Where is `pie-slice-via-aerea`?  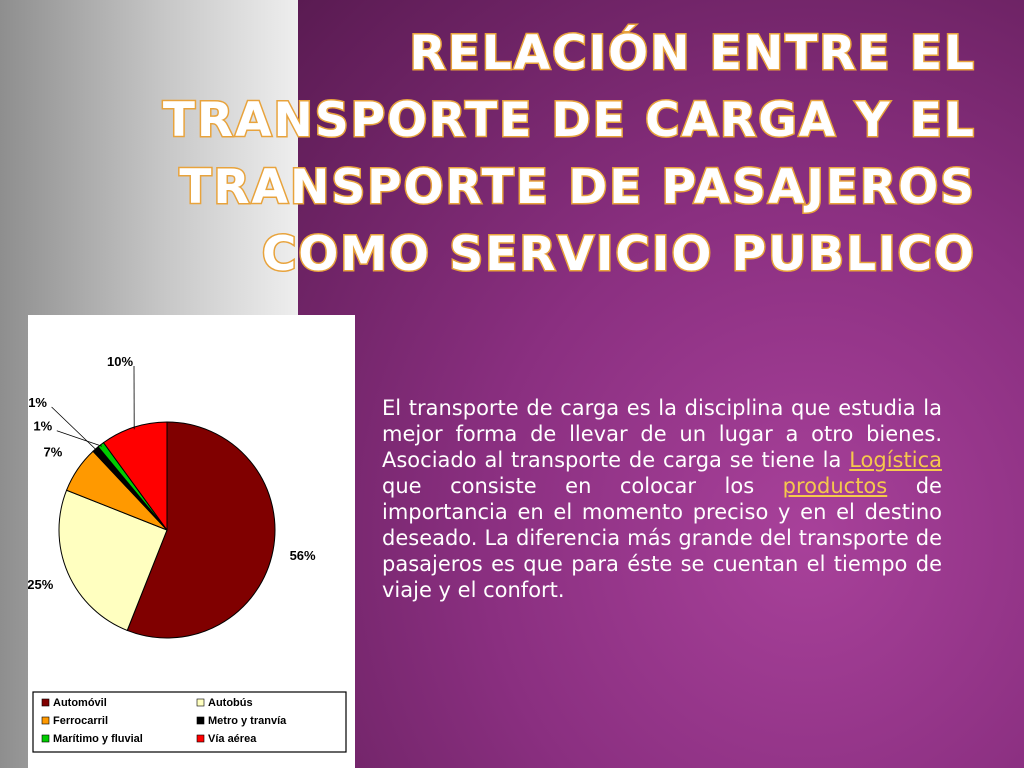 pie-slice-via-aerea is located at coordinates (135, 476).